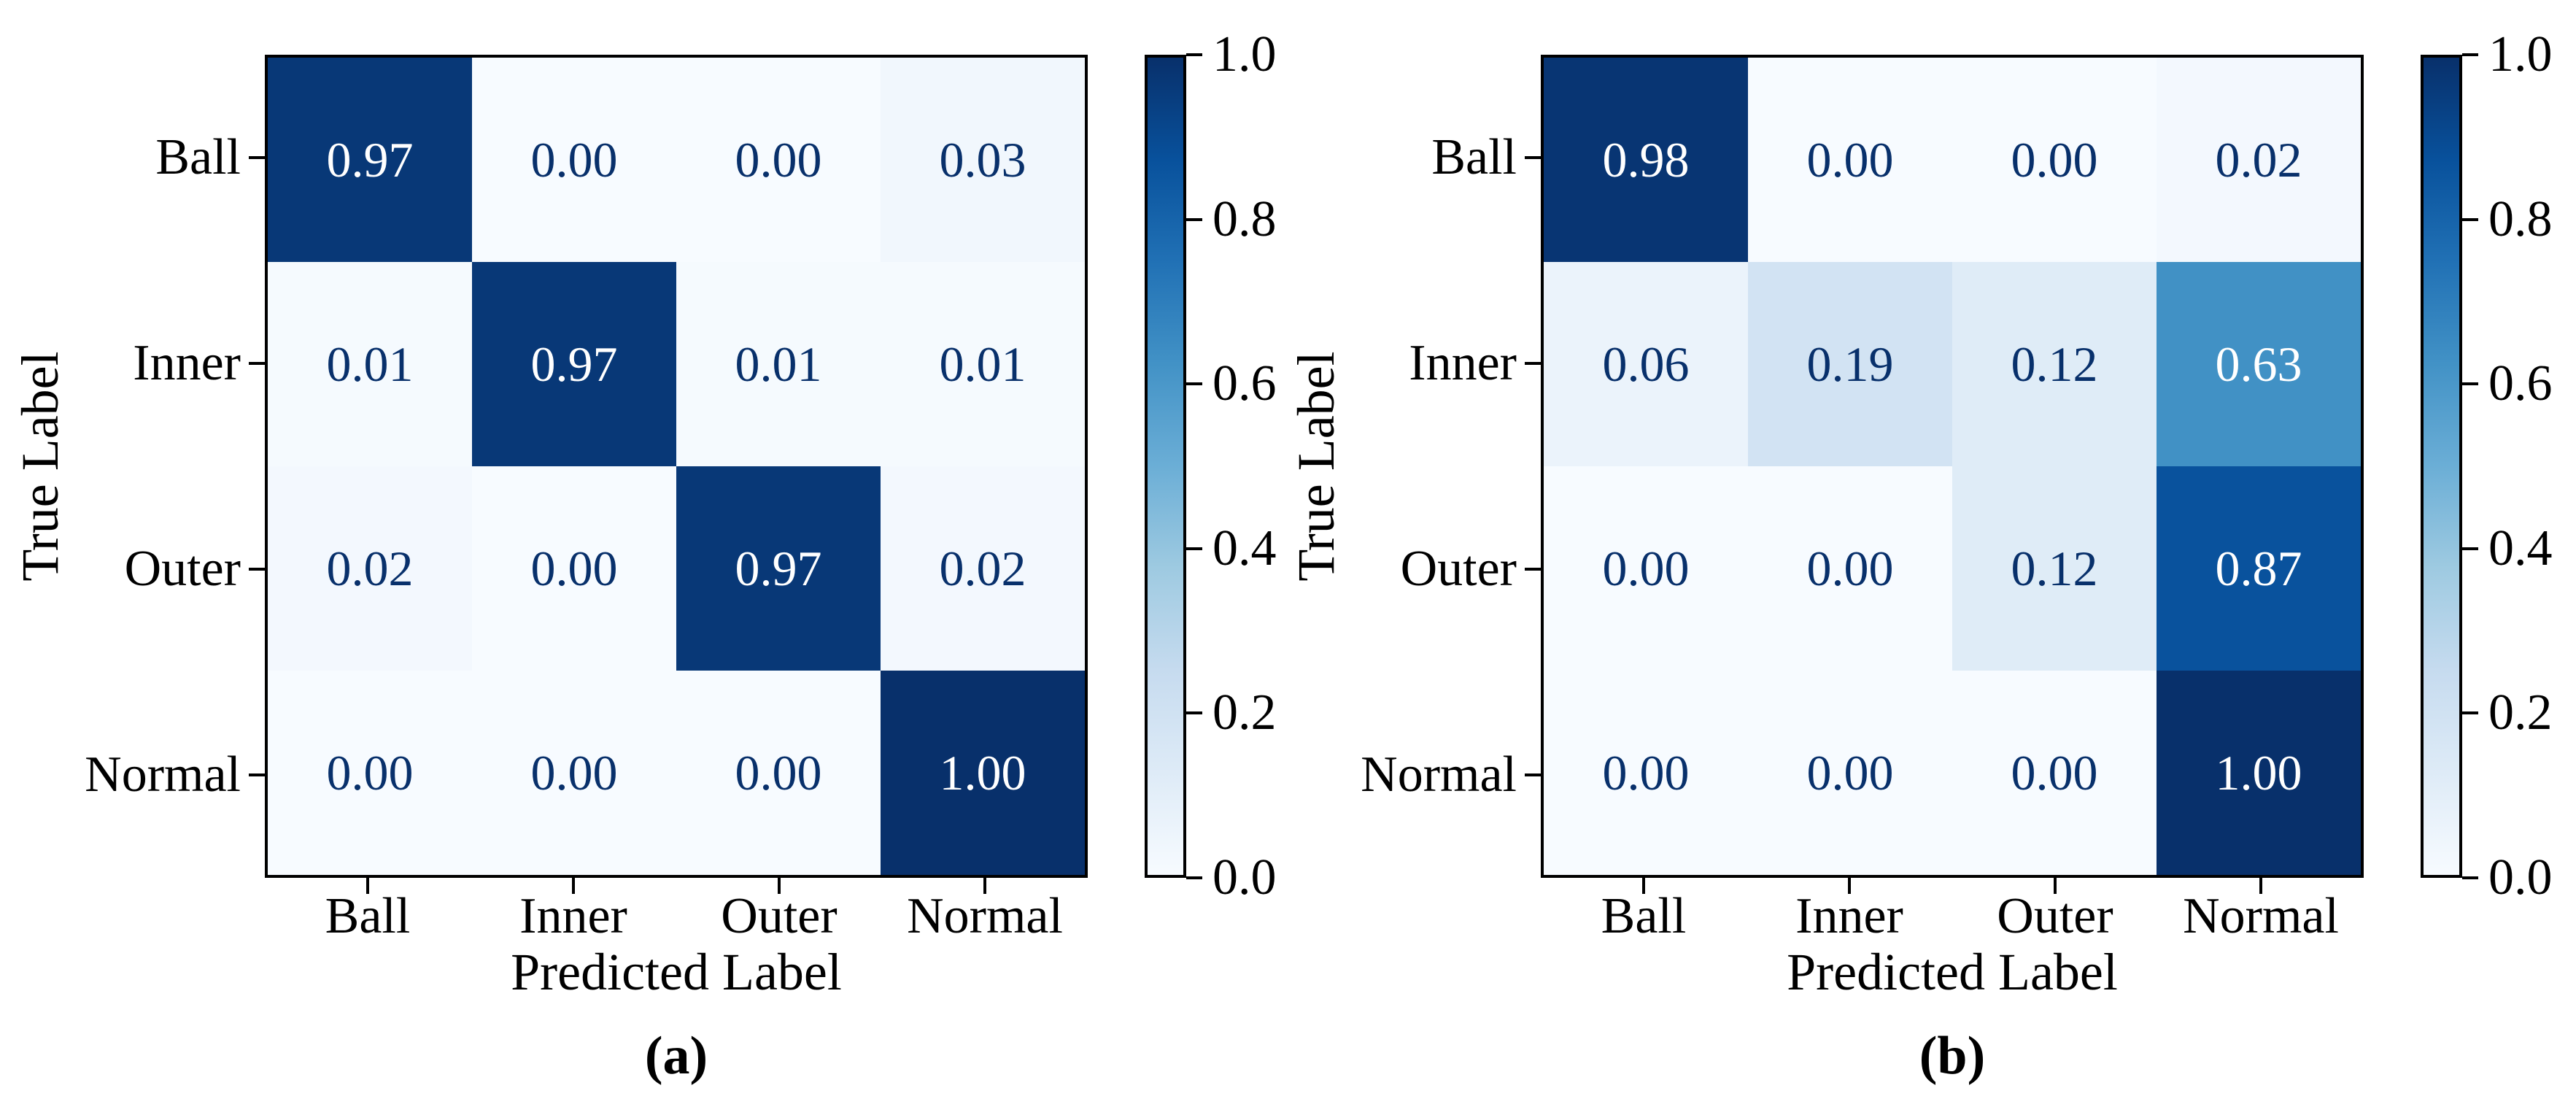  What do you see at coordinates (2259, 568) in the screenshot?
I see `heatmap-cell: 0.87` at bounding box center [2259, 568].